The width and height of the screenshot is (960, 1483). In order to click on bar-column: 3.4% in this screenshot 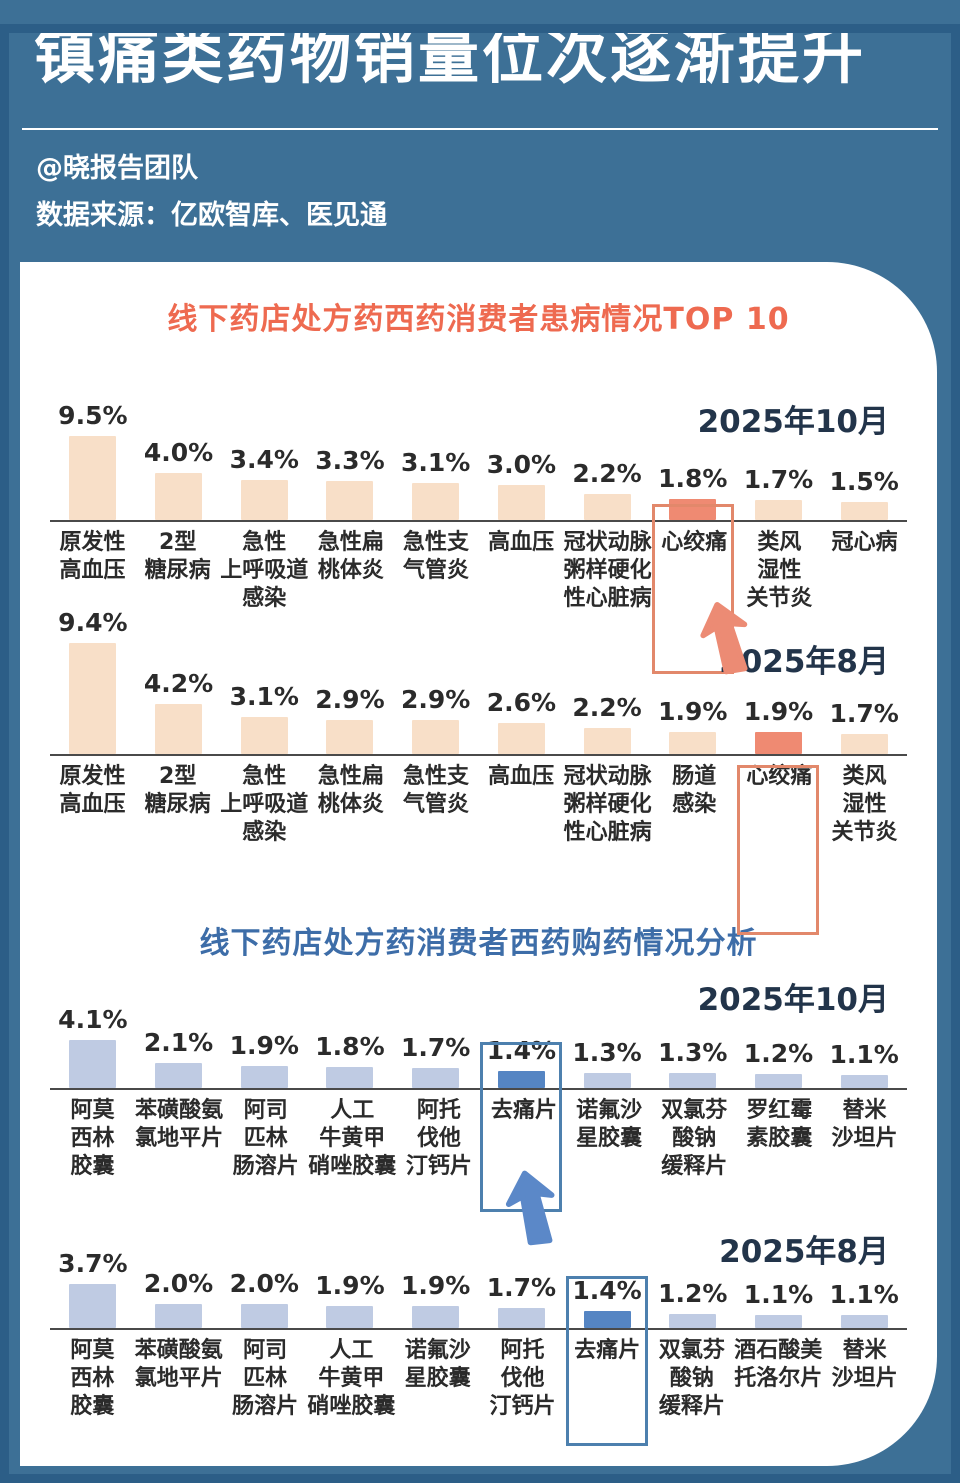, I will do `click(264, 482)`.